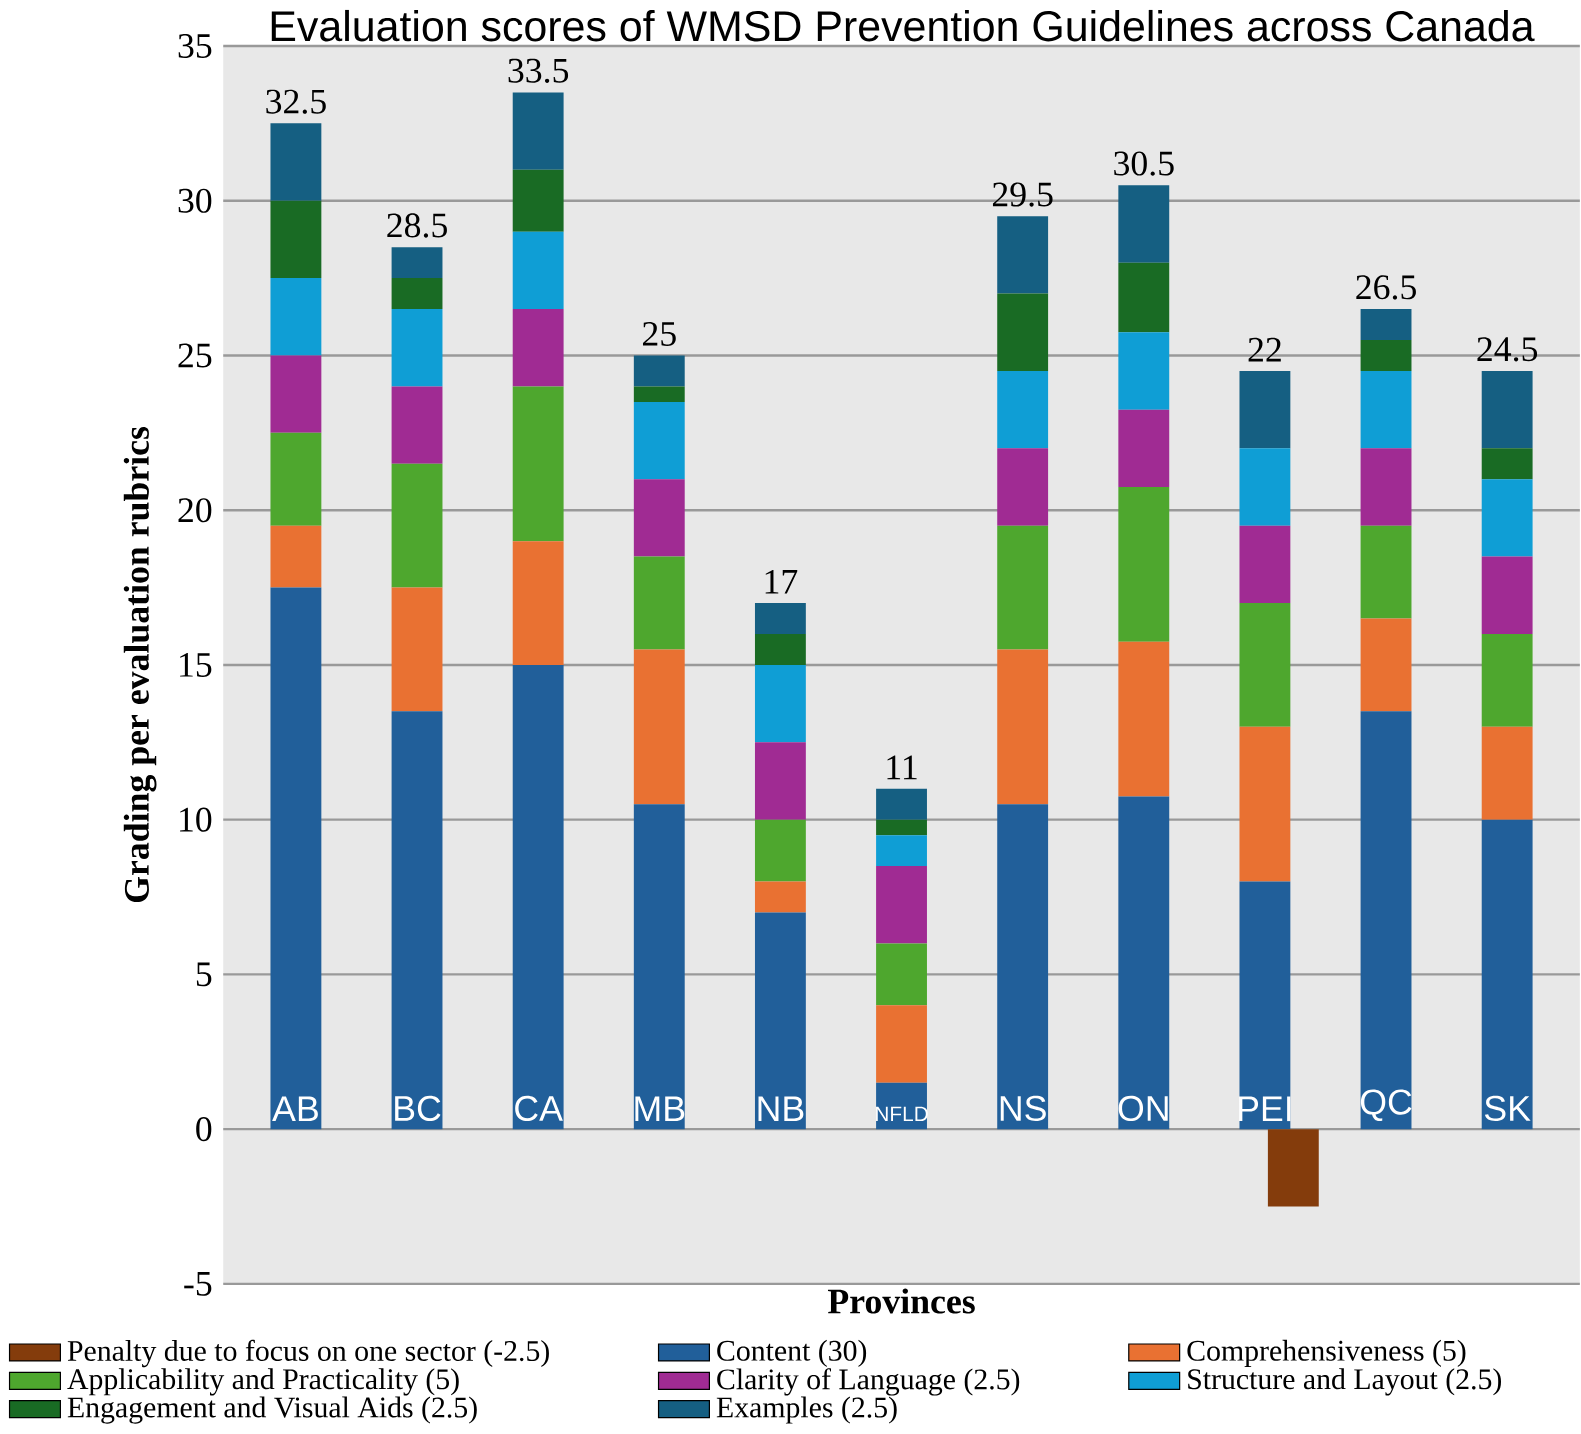  Describe the element at coordinates (263, 1382) in the screenshot. I see `legend-label: Applicability and Practicality (5)` at that location.